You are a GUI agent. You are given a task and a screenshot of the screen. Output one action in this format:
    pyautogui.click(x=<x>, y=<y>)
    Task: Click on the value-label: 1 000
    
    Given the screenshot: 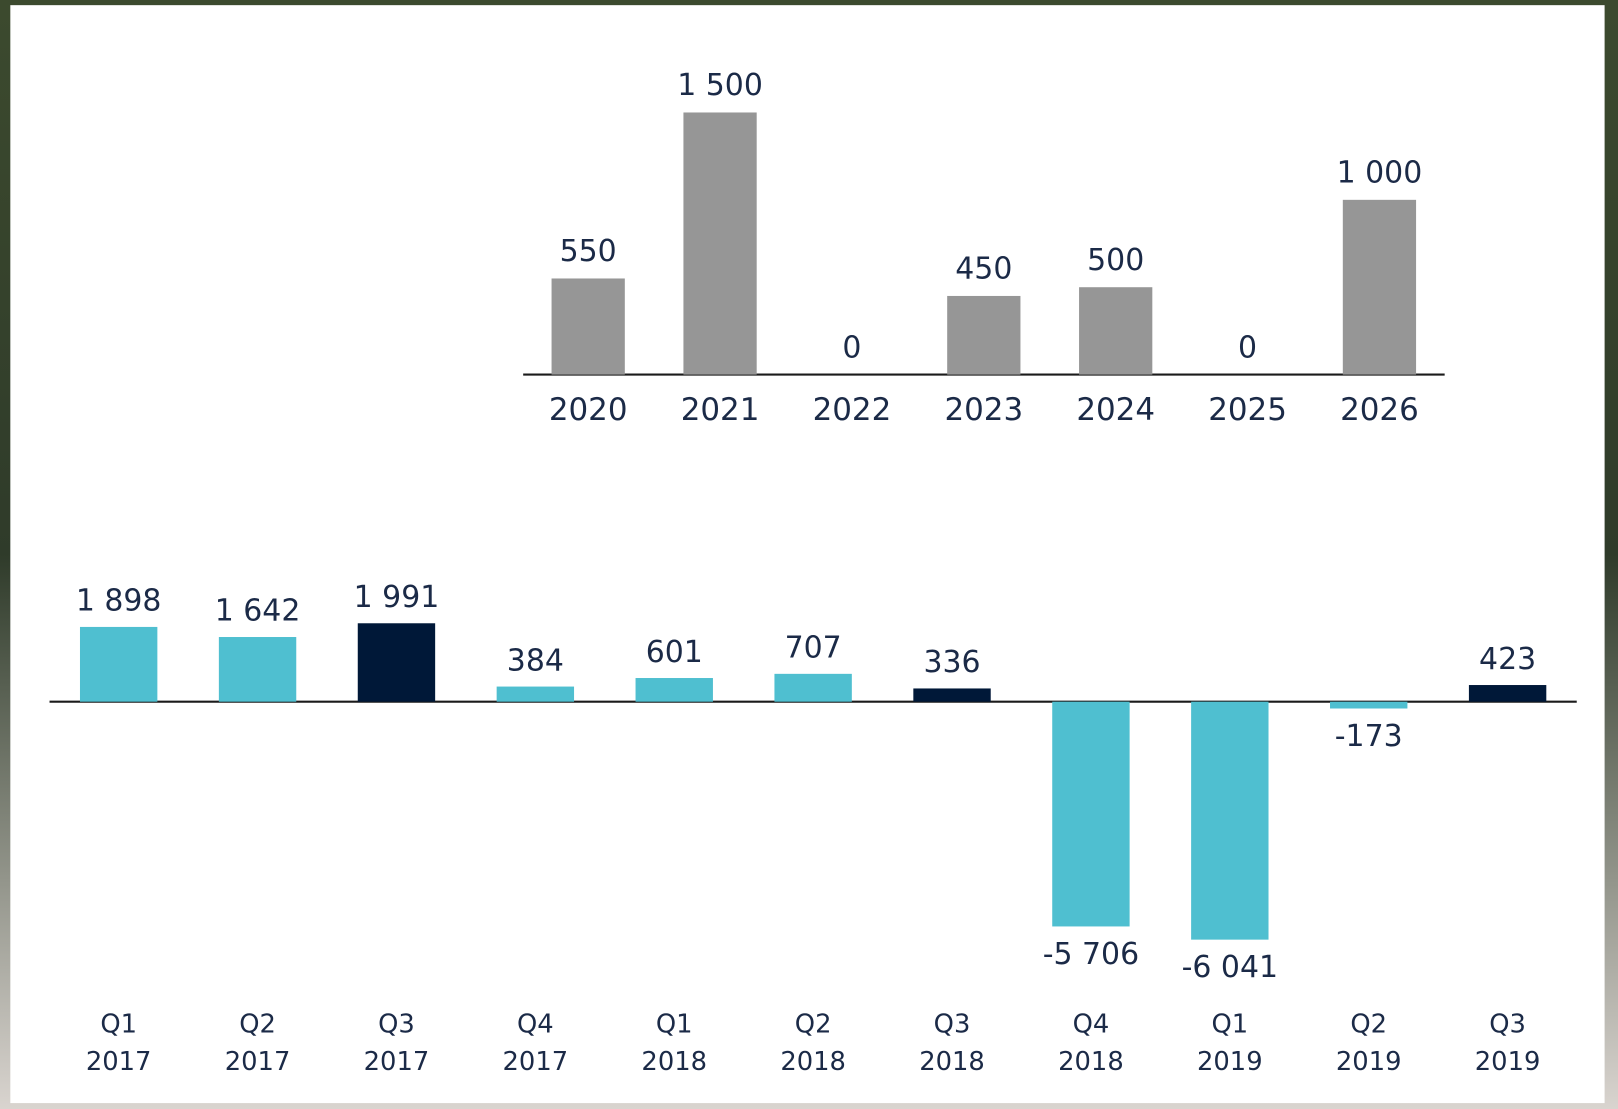 What is the action you would take?
    pyautogui.click(x=1380, y=173)
    